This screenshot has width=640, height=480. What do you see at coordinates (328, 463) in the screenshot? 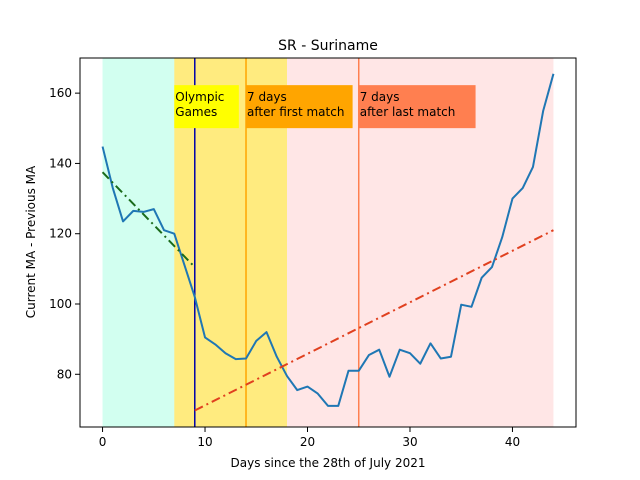
I see `x-axis-label: Days since the 28th of July 2021` at bounding box center [328, 463].